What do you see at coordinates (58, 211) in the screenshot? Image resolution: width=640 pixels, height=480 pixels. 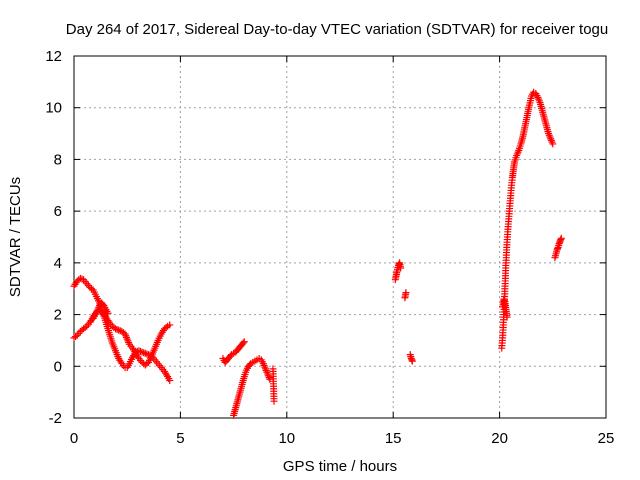 I see `y-tick-label: 6` at bounding box center [58, 211].